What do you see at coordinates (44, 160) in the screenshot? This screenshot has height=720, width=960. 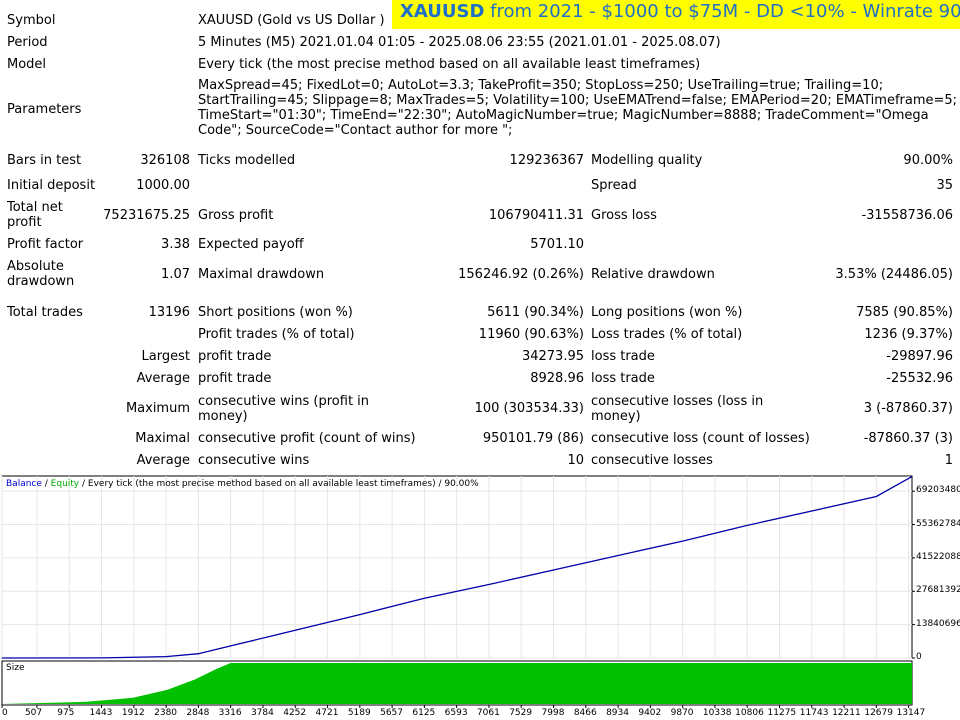 I see `bars-label: Bars in test` at bounding box center [44, 160].